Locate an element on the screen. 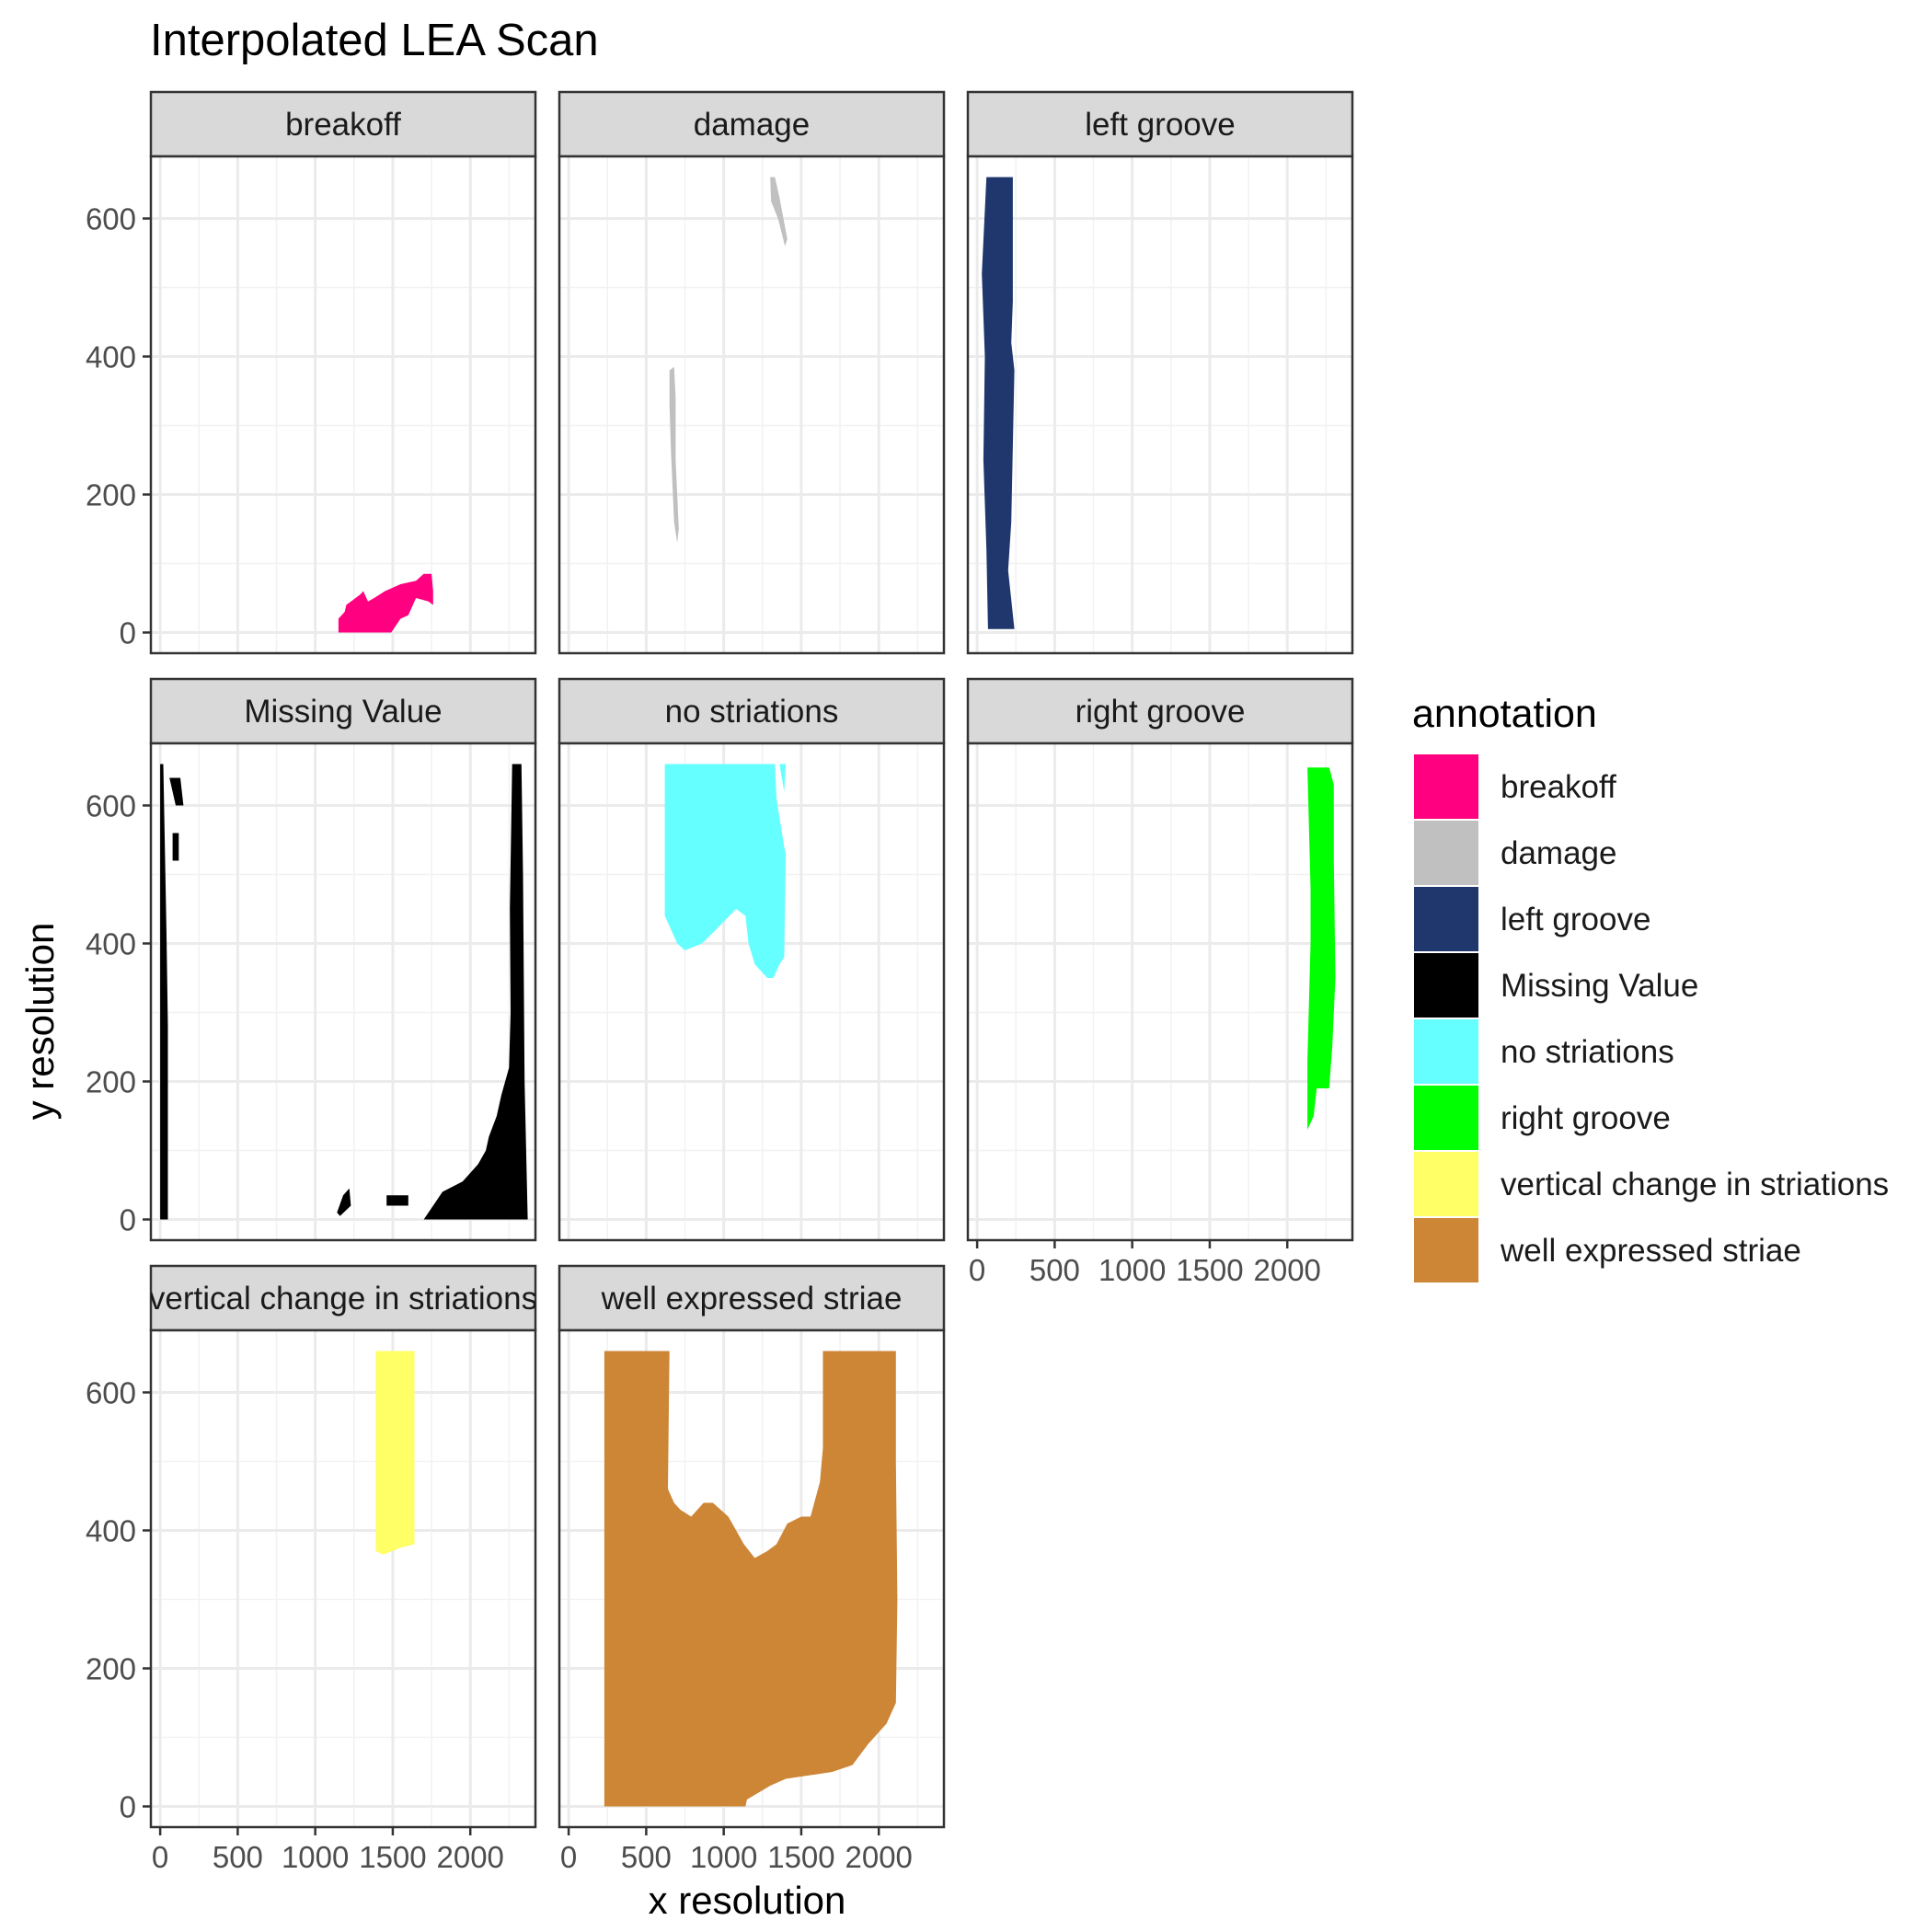 The height and width of the screenshot is (1932, 1932). legend-label: vertical change in striations is located at coordinates (1695, 1184).